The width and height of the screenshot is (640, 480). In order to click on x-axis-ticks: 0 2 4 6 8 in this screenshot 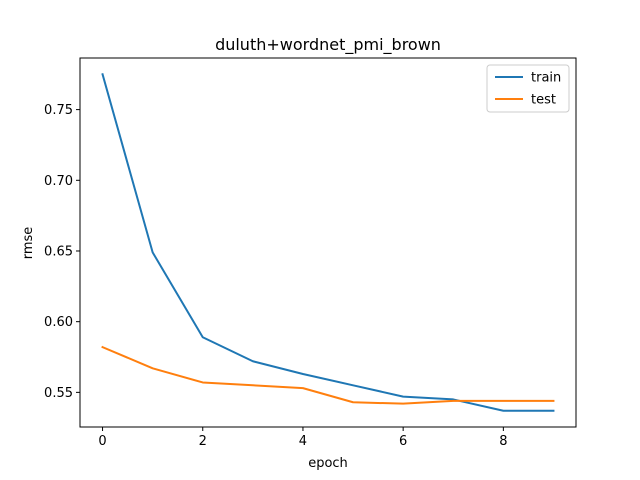, I will do `click(302, 438)`.